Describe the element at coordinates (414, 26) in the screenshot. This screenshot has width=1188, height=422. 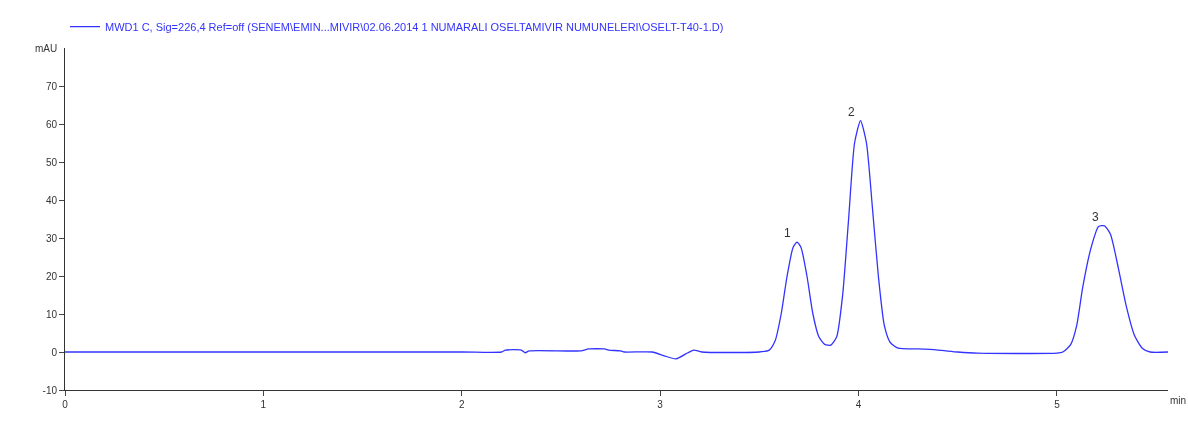
I see `legend-label: MWD1 C, Sig=226,4 Ref=off (SENEM\EMIN...MIVIR\02.06.2014 1 NUMARALI OSELTAMIVIR NUMUNELERI\OSELT-T40-1.D)` at that location.